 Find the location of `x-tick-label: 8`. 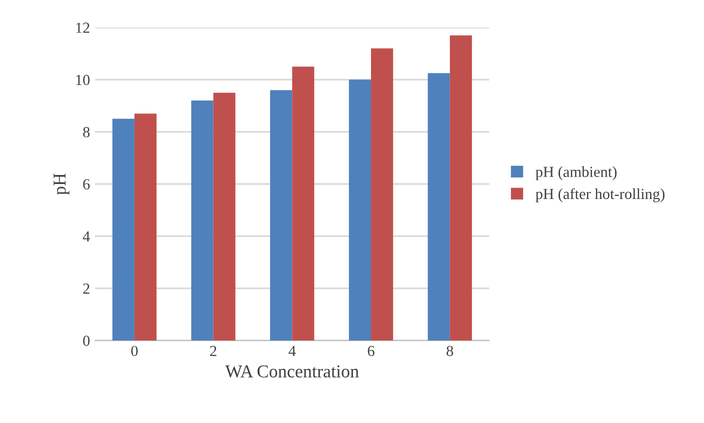

x-tick-label: 8 is located at coordinates (450, 351).